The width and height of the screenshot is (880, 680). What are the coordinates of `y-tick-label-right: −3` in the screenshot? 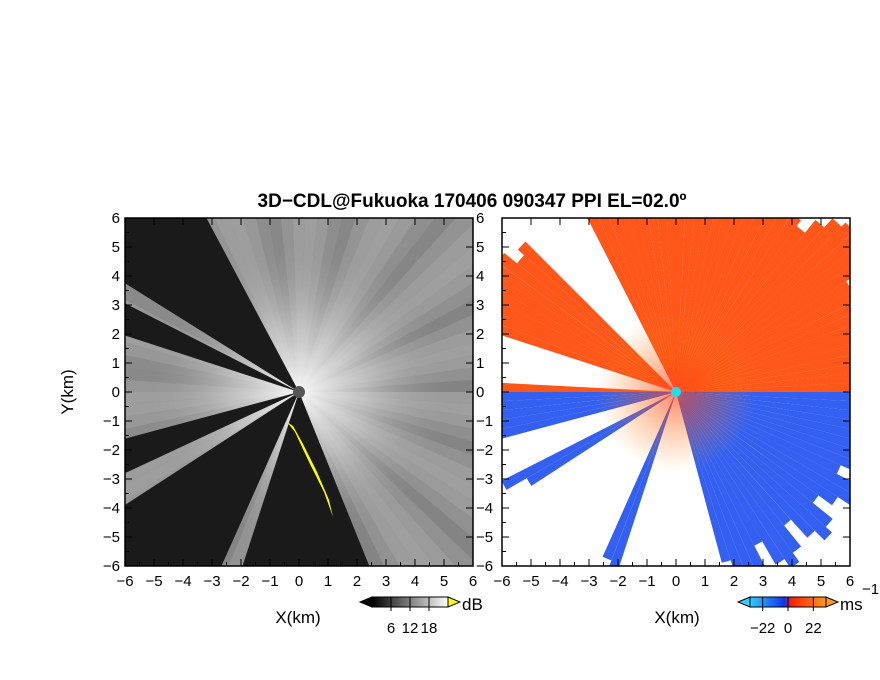 It's located at (484, 479).